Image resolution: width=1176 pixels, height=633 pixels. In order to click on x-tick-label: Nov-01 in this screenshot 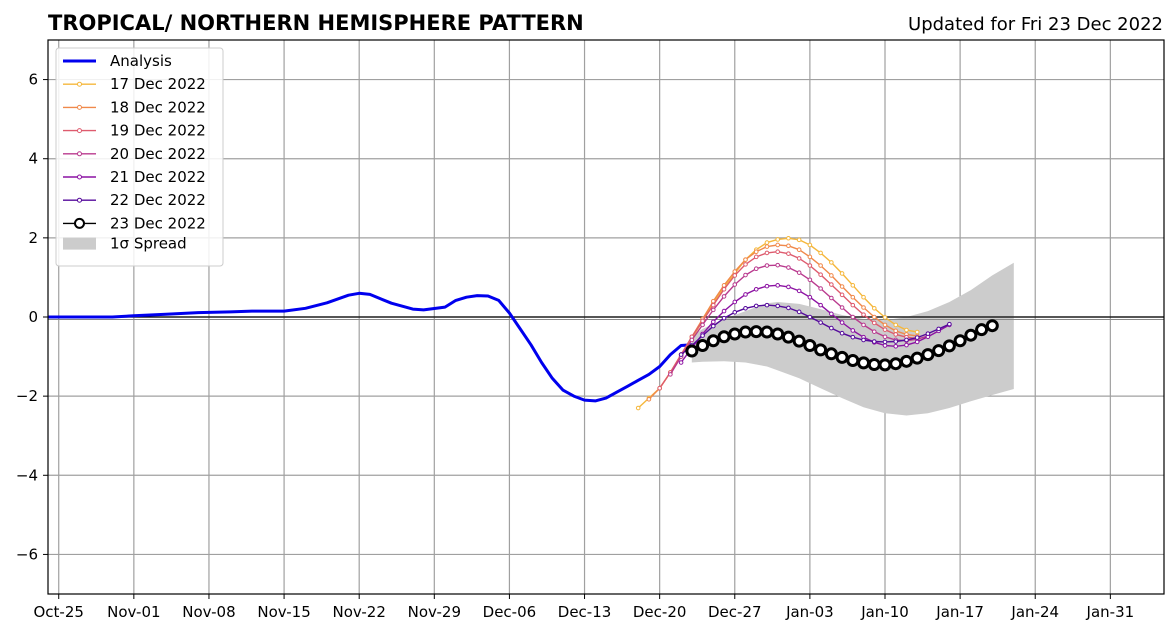, I will do `click(133, 612)`.